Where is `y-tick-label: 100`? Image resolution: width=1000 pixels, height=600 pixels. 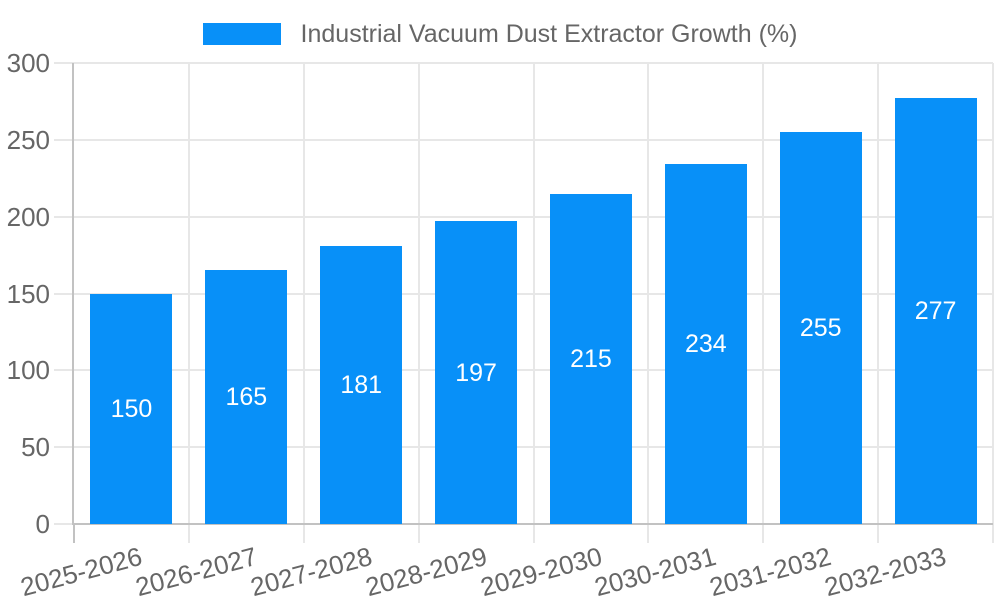 y-tick-label: 100 is located at coordinates (28, 370).